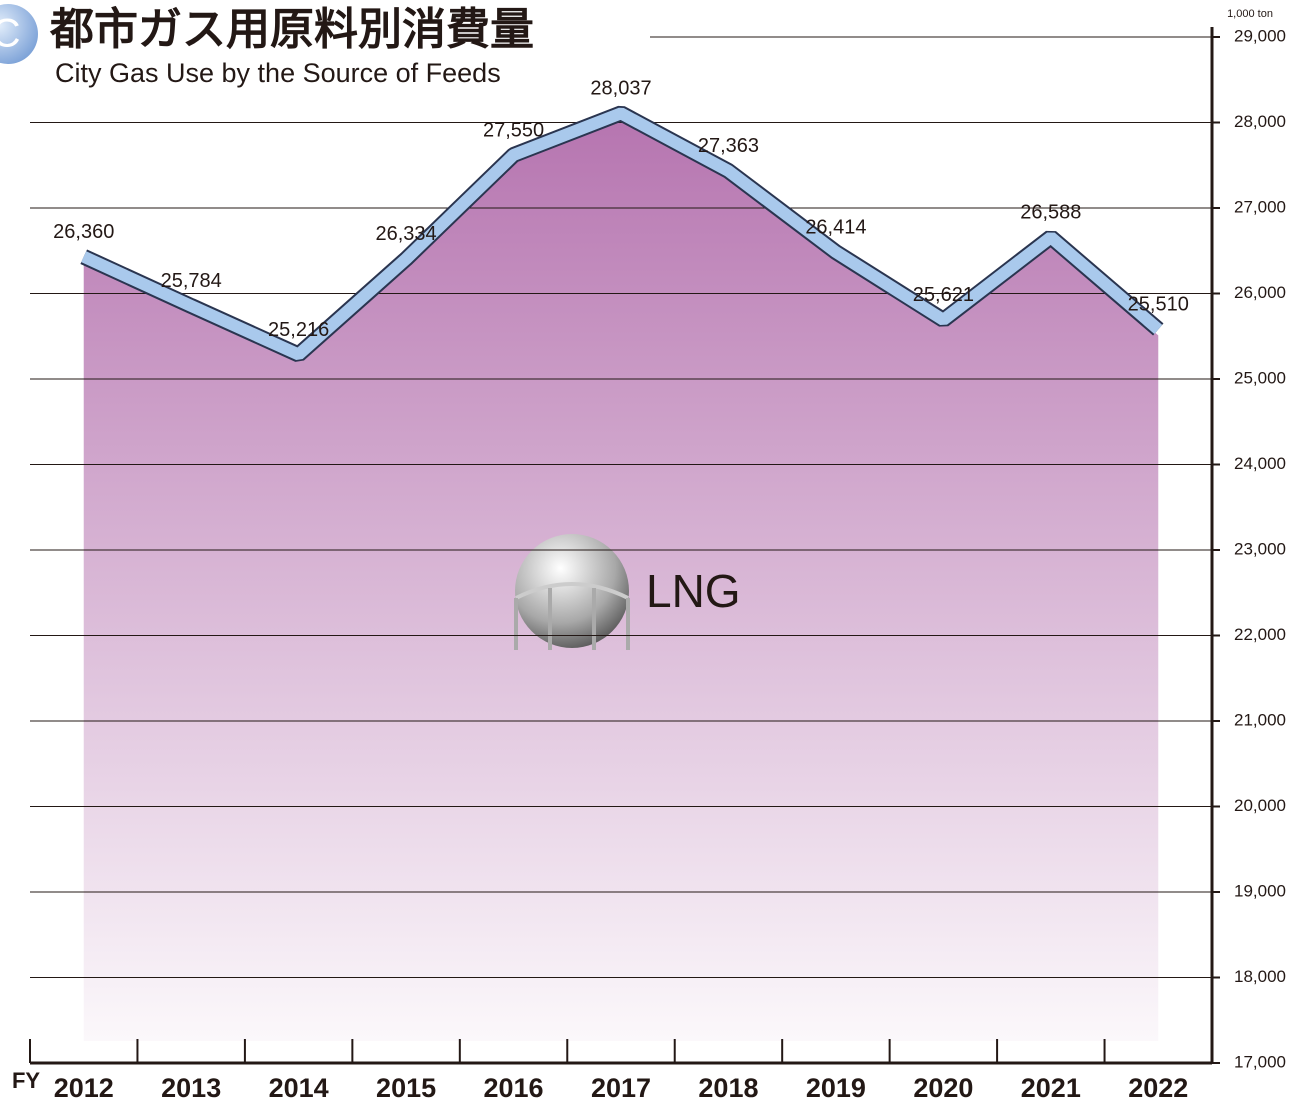 The height and width of the screenshot is (1108, 1306). I want to click on y-tick-label: 21,000, so click(1260, 719).